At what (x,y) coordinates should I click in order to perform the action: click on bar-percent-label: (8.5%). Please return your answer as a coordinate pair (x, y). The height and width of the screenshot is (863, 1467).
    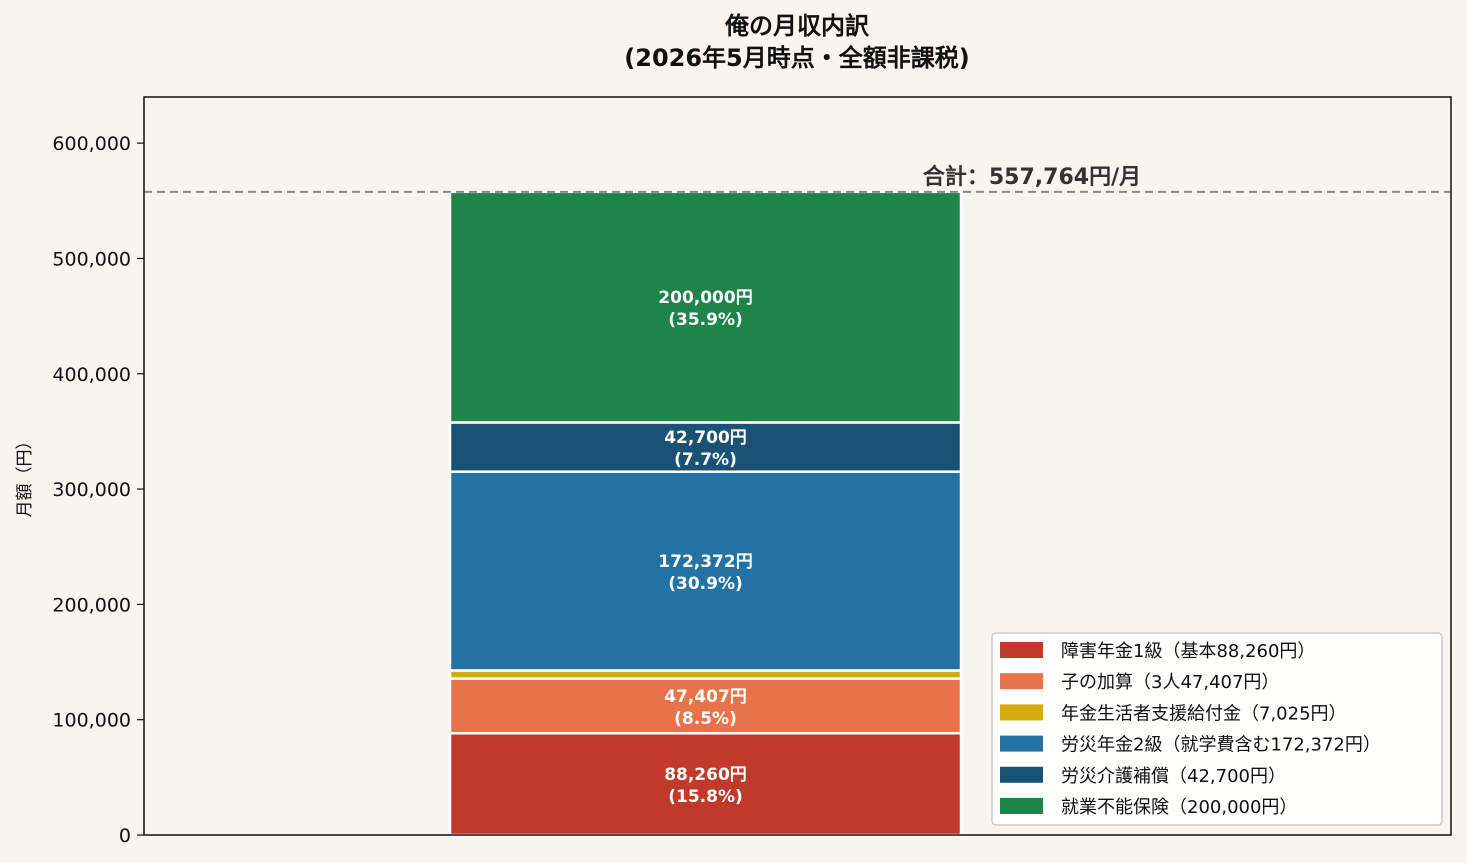
    Looking at the image, I should click on (705, 719).